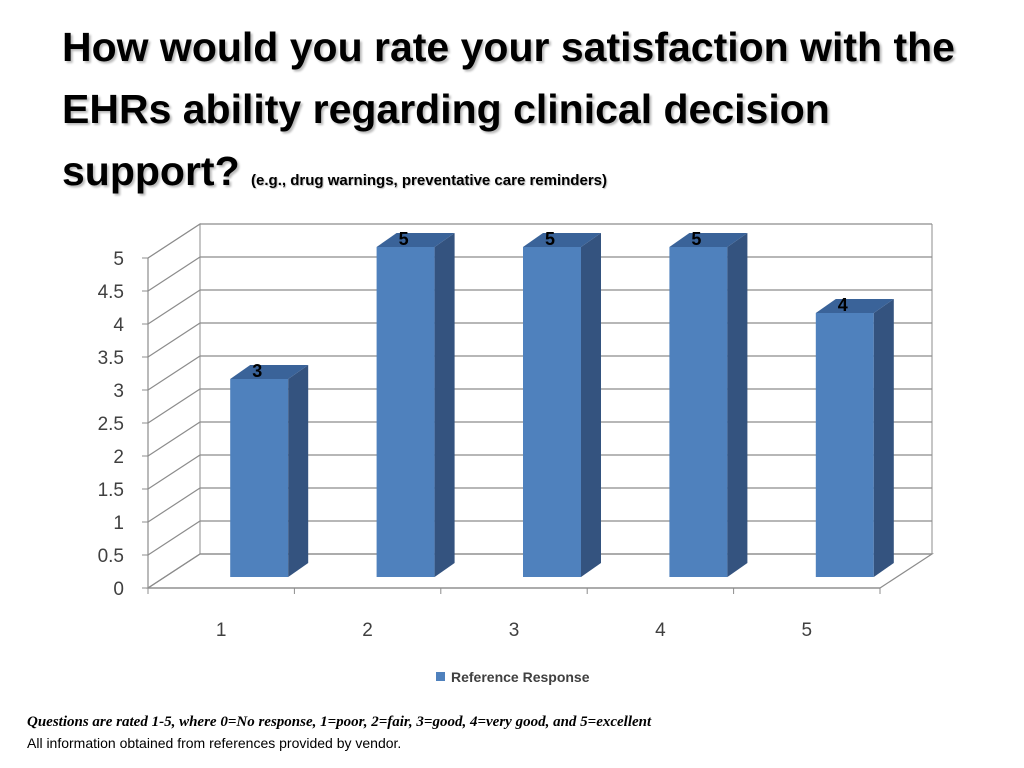  I want to click on x-category-label: 2, so click(367, 630).